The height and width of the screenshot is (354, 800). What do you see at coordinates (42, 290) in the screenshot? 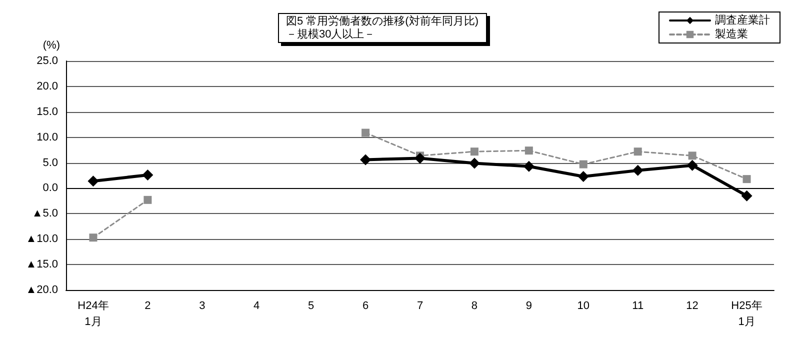
I see `y-tick-label: ▲20.0` at bounding box center [42, 290].